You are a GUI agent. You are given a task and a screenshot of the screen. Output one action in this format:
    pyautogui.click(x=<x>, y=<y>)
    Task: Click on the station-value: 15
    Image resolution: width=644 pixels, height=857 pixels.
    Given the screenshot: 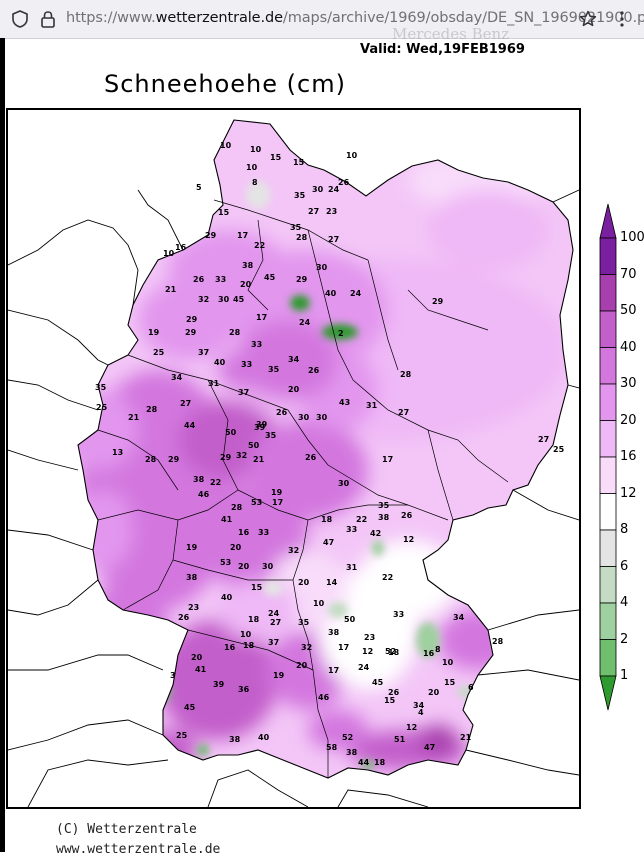 What is the action you would take?
    pyautogui.click(x=299, y=162)
    